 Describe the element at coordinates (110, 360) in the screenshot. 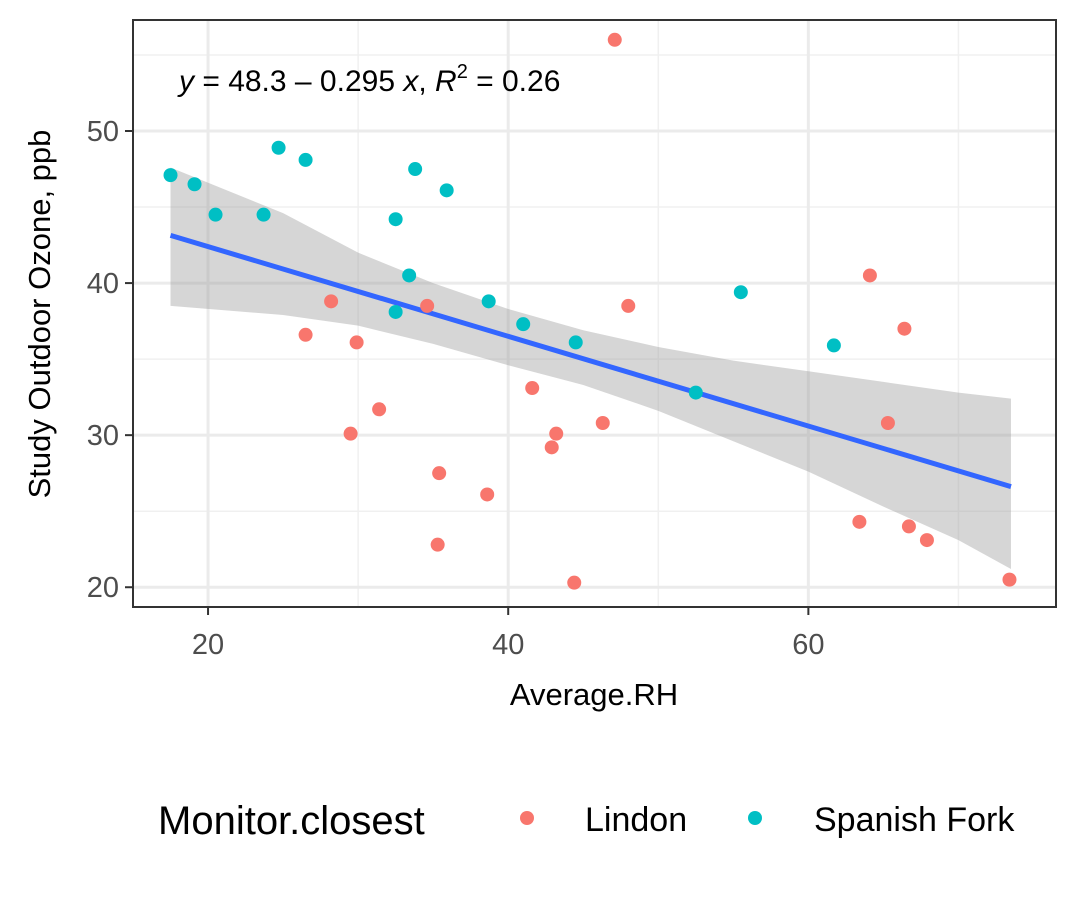

I see `y-axis: 20 30 40 50` at that location.